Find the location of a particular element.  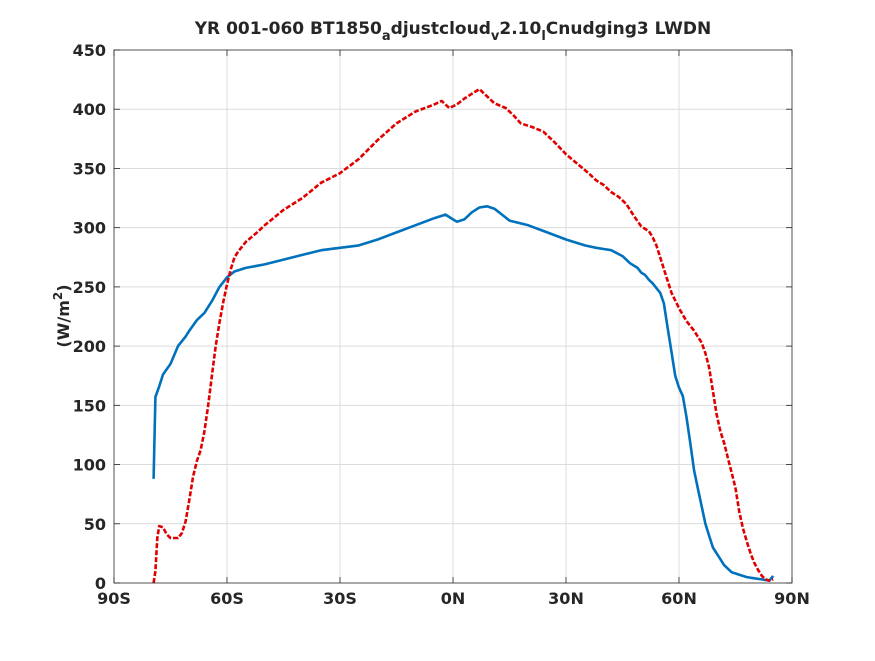

x-tick-label: 0N is located at coordinates (453, 598).